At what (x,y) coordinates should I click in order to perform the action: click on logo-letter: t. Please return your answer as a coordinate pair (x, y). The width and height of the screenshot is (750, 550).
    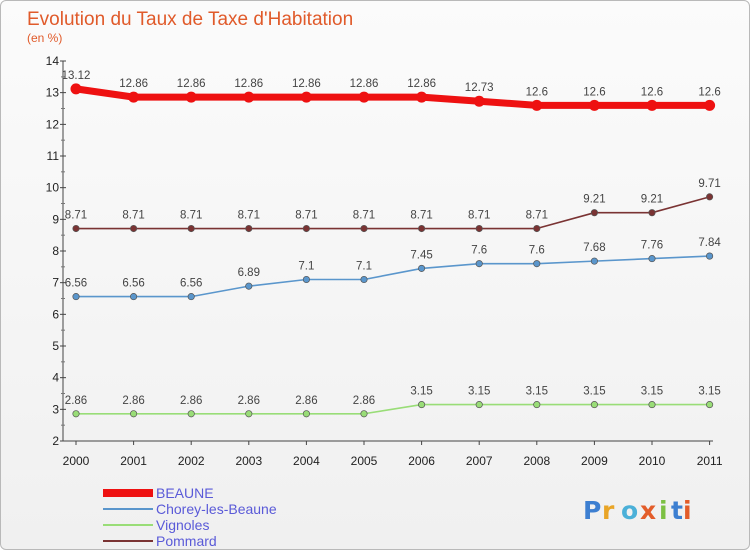
    Looking at the image, I should click on (677, 510).